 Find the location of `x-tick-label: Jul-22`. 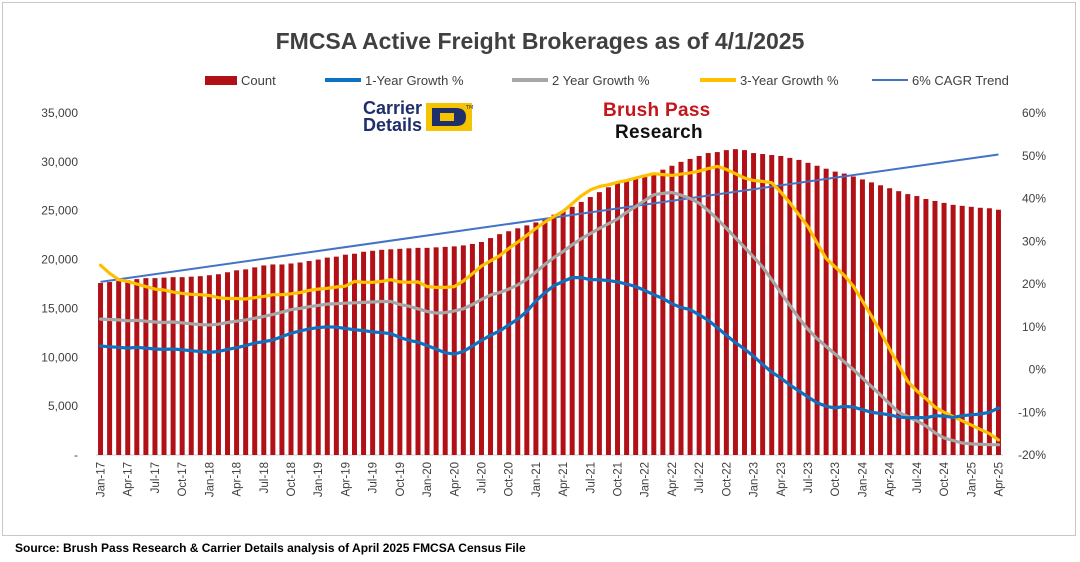

x-tick-label: Jul-22 is located at coordinates (700, 477).